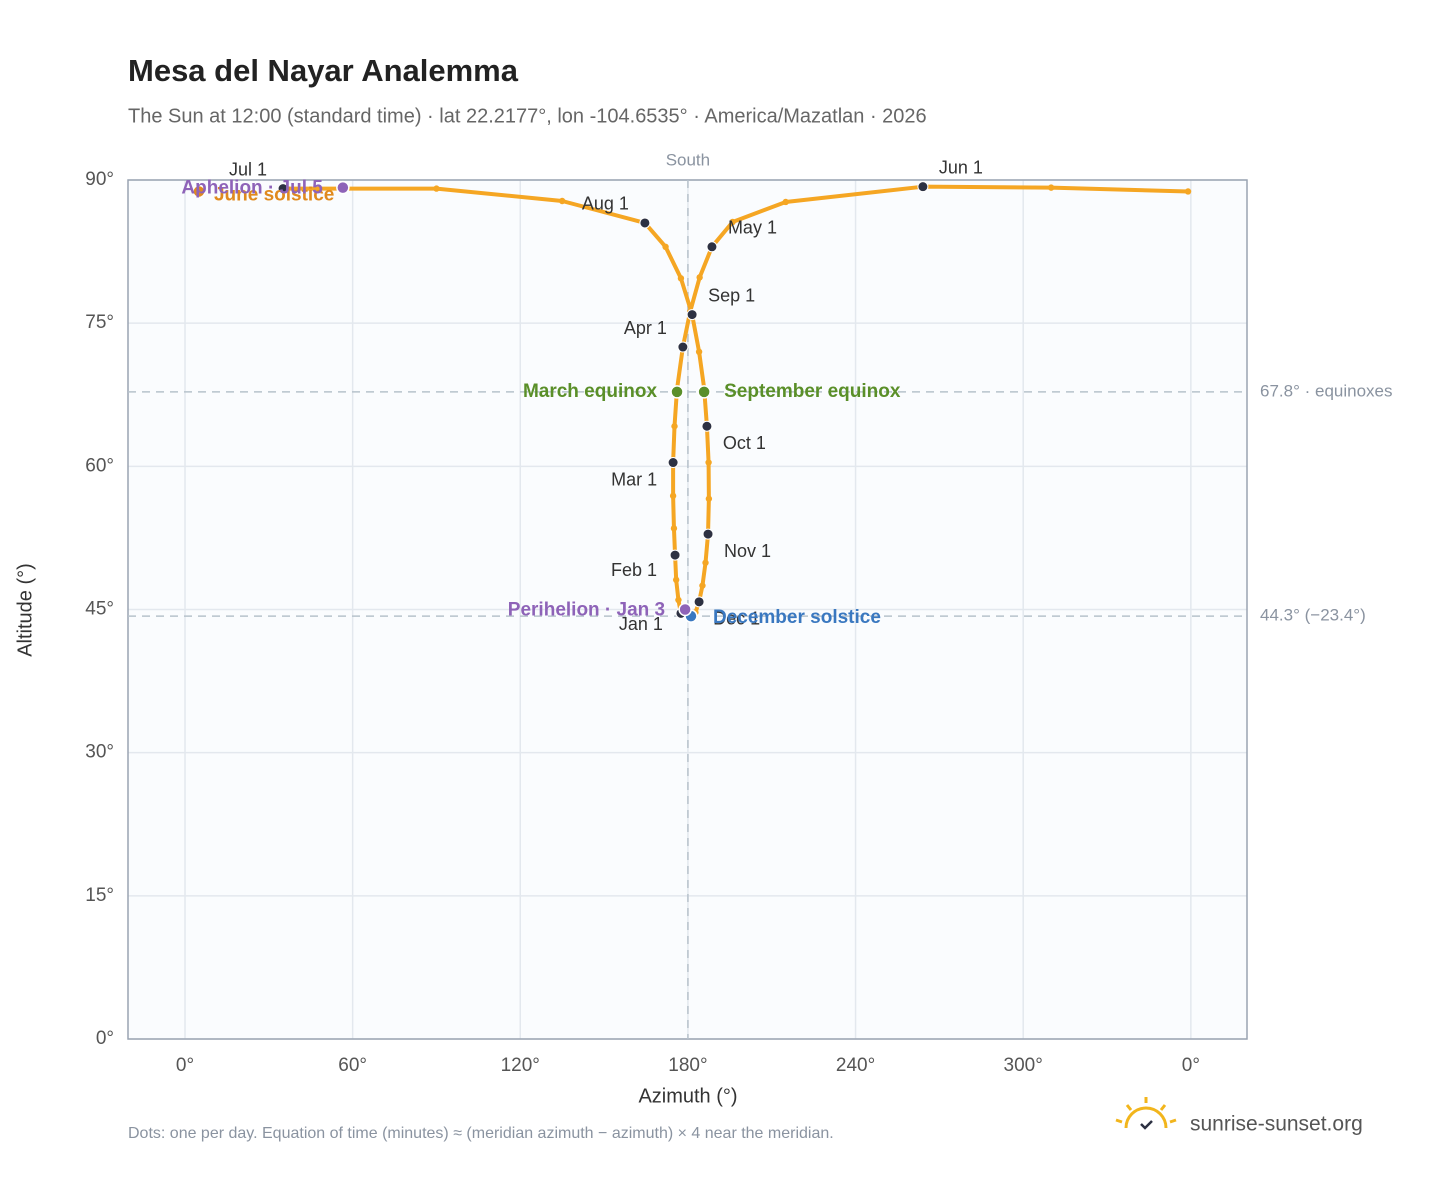 The height and width of the screenshot is (1188, 1448). I want to click on y-tick-label: 90°, so click(99, 179).